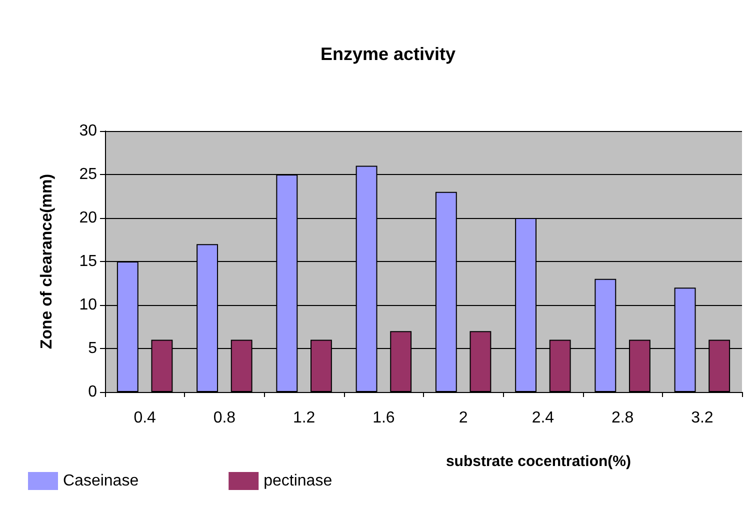 The width and height of the screenshot is (752, 511). I want to click on x-tick-label: 2.8, so click(622, 418).